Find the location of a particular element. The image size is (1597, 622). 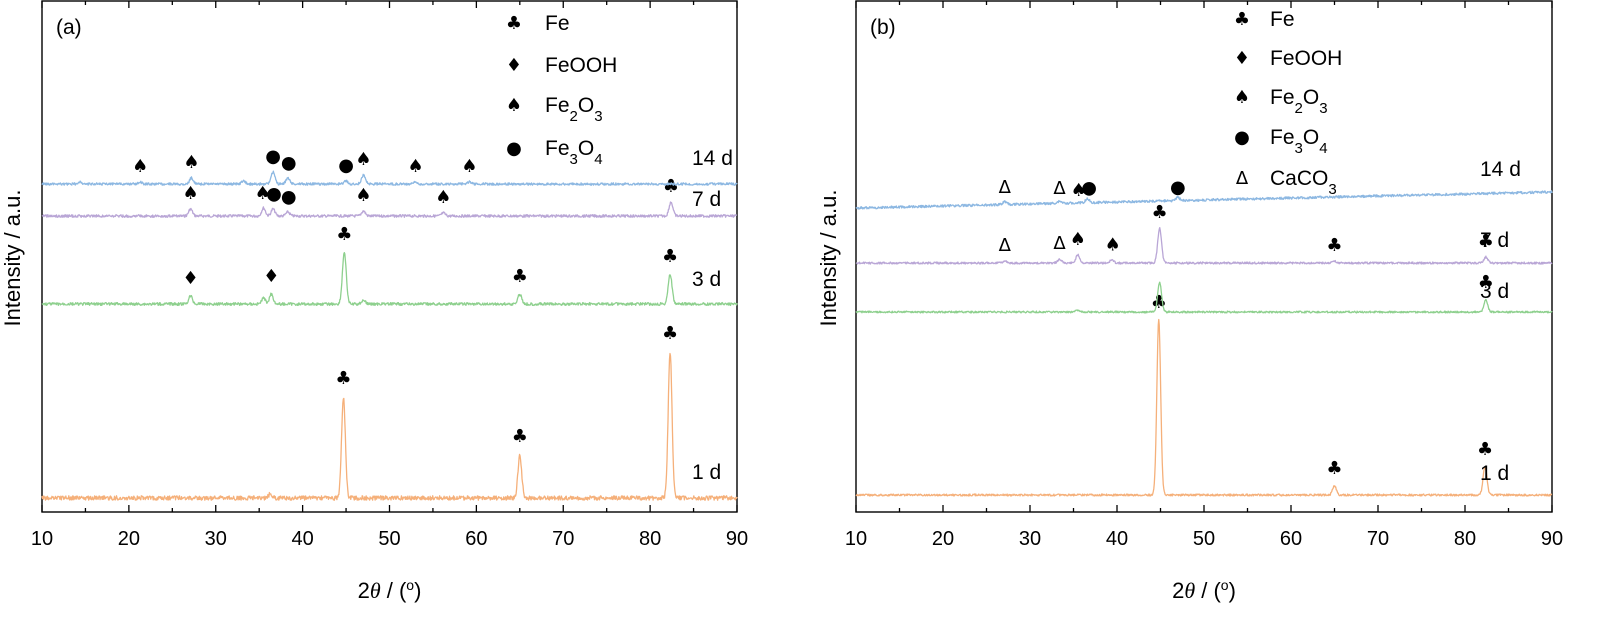

series-3d: ♣ 3 d is located at coordinates (1204, 293).